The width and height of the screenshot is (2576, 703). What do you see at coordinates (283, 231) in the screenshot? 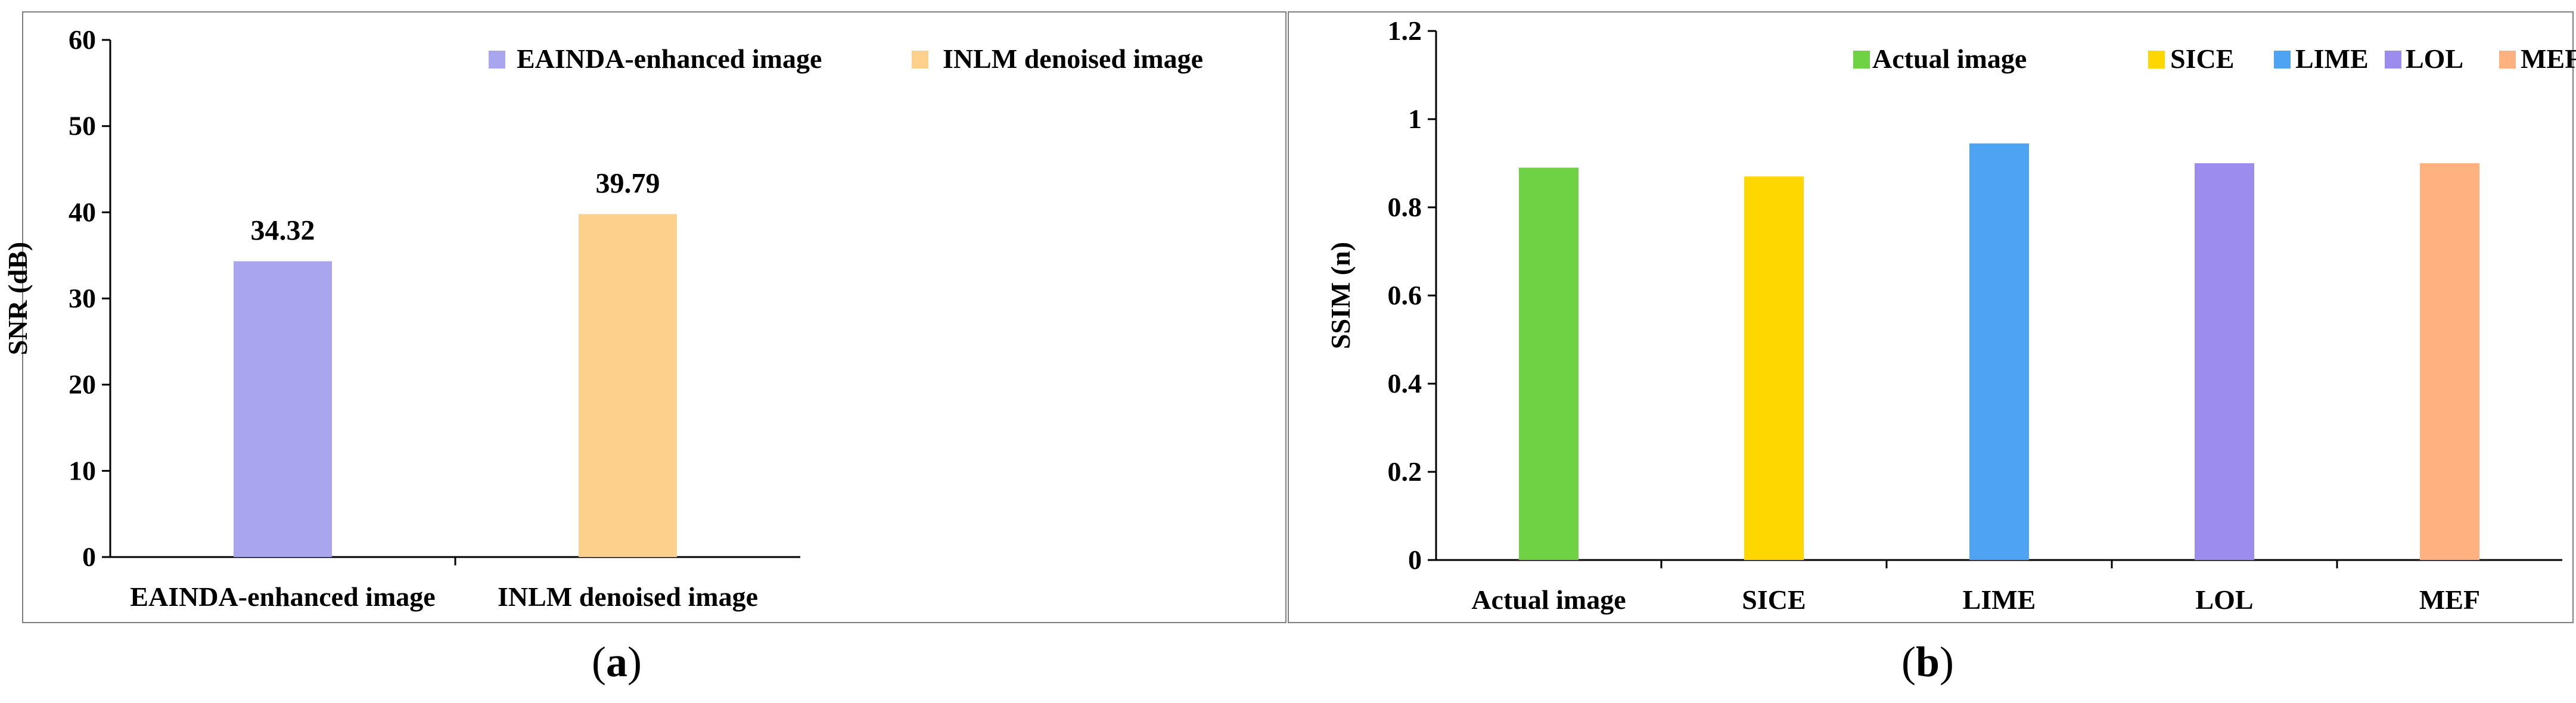
I see `data-label: 34.32` at bounding box center [283, 231].